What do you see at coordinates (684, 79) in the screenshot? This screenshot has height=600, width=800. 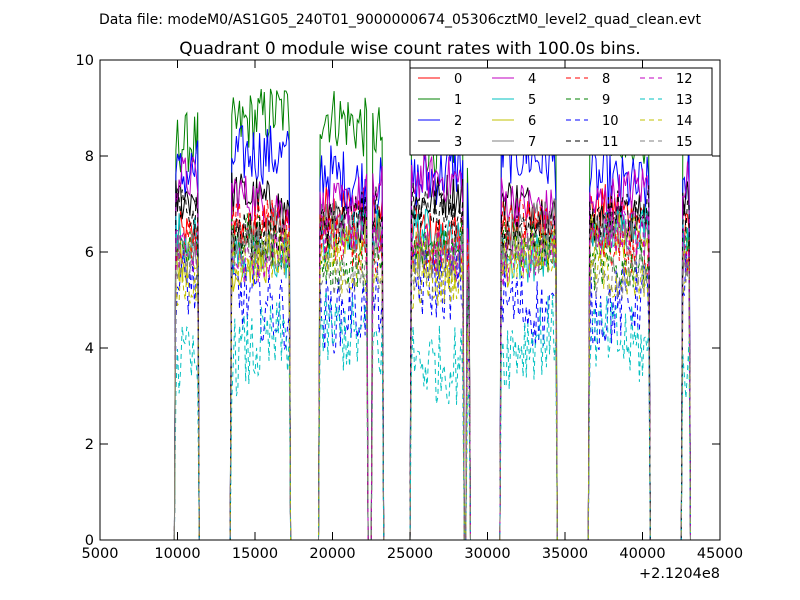 I see `legend-label-12: 12` at bounding box center [684, 79].